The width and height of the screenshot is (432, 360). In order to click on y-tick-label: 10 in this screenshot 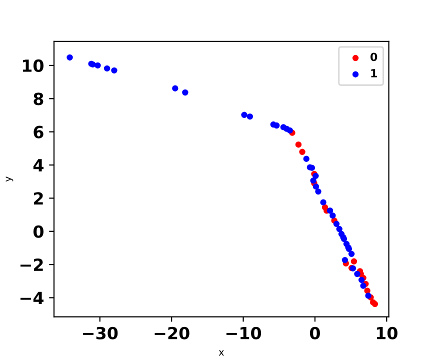, I will do `click(33, 65)`.